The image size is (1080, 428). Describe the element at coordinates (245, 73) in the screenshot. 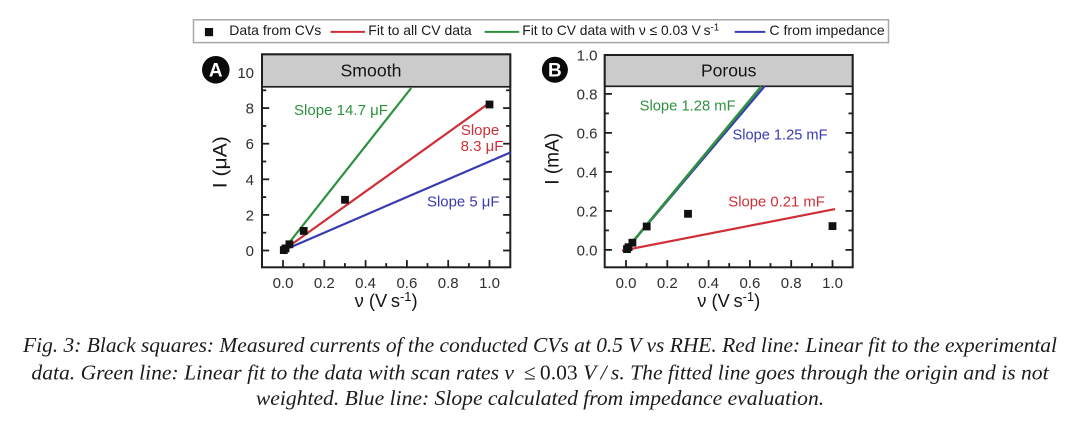

I see `svg-text: 10` at that location.